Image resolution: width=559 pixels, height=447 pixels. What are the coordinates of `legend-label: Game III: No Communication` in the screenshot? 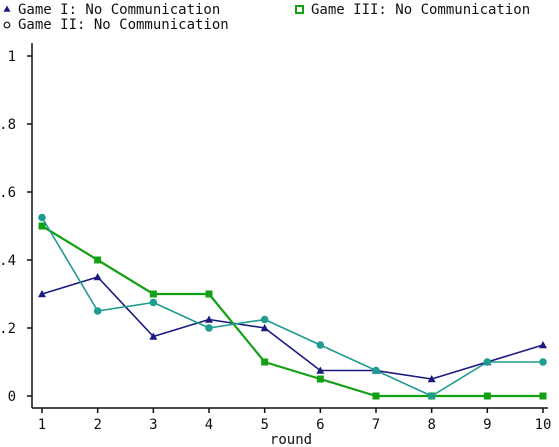 It's located at (420, 10).